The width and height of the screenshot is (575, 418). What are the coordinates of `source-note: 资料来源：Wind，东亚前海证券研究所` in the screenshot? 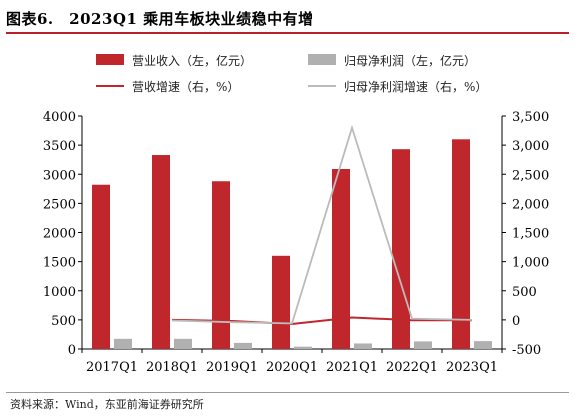 It's located at (107, 404).